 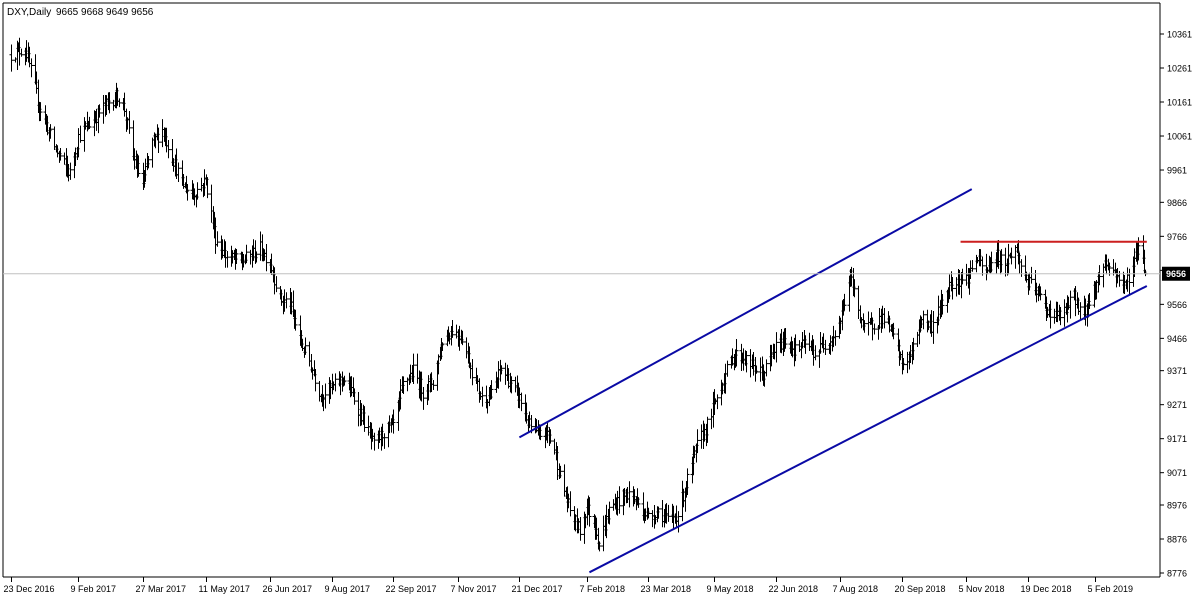 What do you see at coordinates (596, 273) in the screenshot?
I see `current-price: 9656` at bounding box center [596, 273].